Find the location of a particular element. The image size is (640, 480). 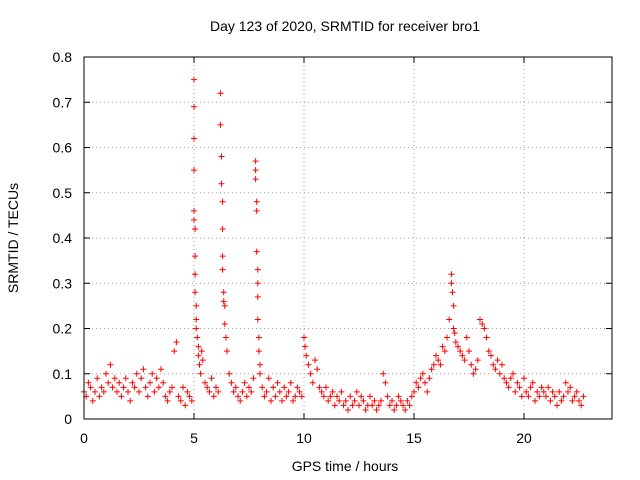

x-tick-label: 5 is located at coordinates (194, 438).